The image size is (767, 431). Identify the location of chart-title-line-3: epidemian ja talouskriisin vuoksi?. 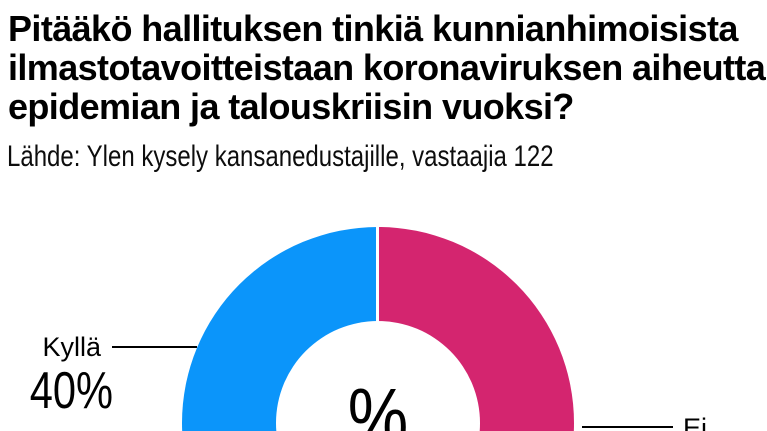
(291, 106).